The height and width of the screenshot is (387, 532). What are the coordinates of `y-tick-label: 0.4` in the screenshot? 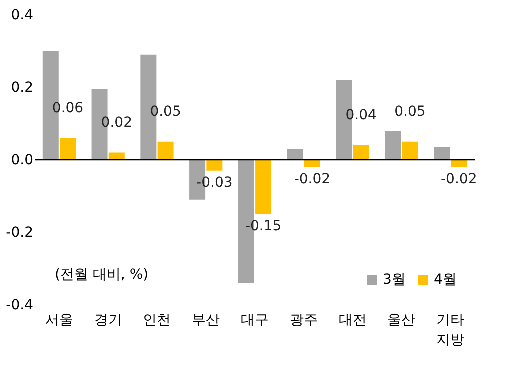 It's located at (22, 16).